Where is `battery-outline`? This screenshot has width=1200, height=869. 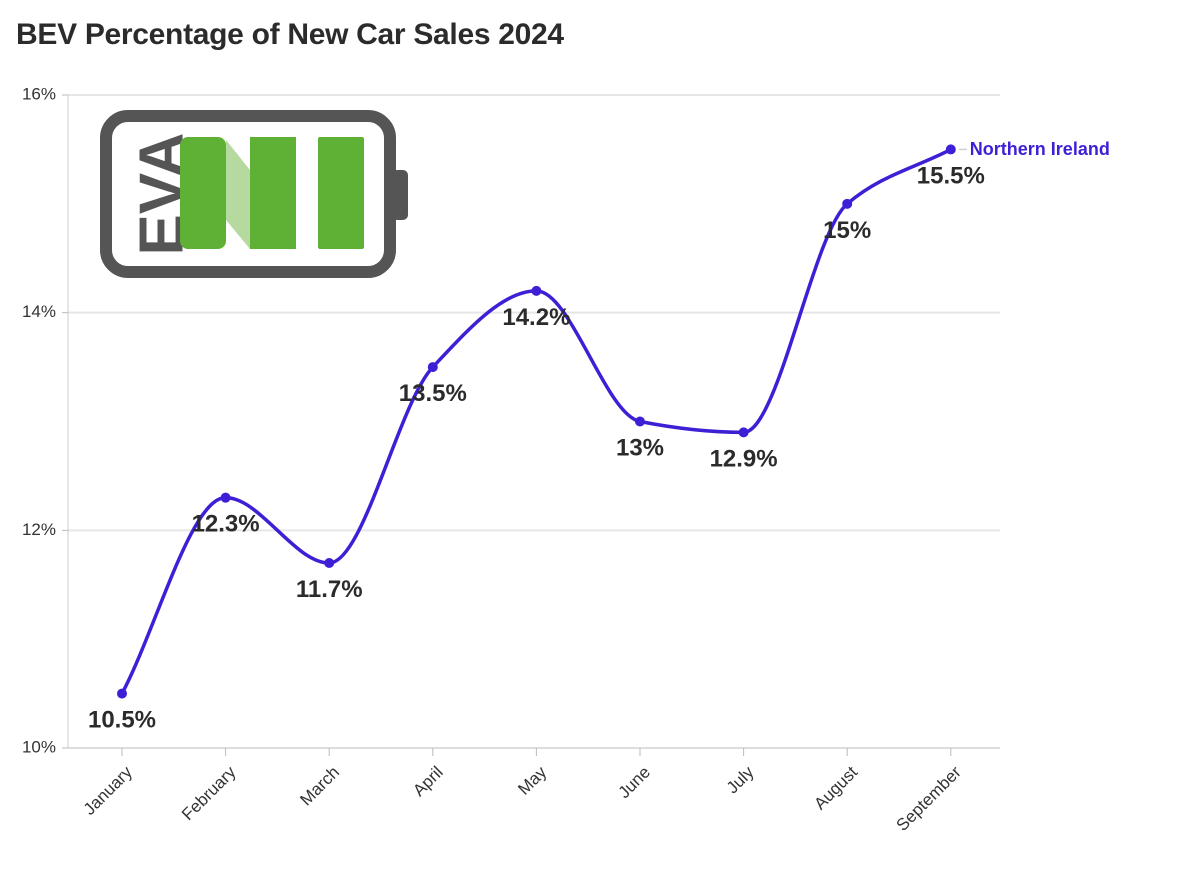
battery-outline is located at coordinates (248, 194).